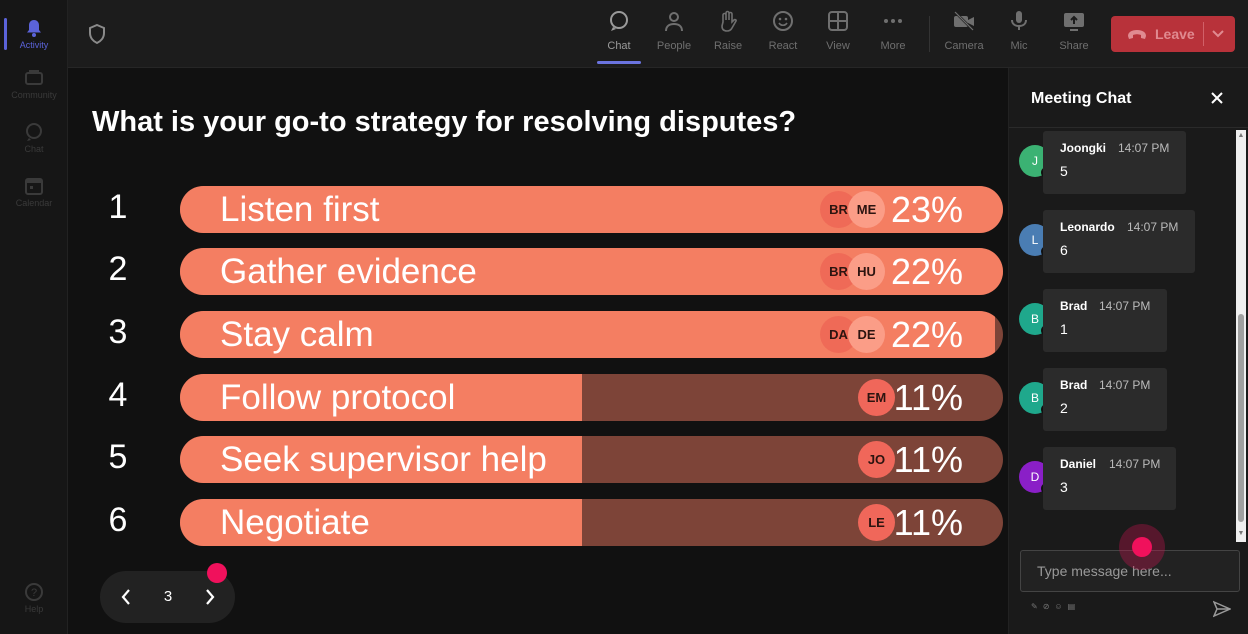 This screenshot has height=634, width=1248. What do you see at coordinates (1053, 606) in the screenshot?
I see `formatting-toolbar: ✎ ⊘ ☺ ▤` at bounding box center [1053, 606].